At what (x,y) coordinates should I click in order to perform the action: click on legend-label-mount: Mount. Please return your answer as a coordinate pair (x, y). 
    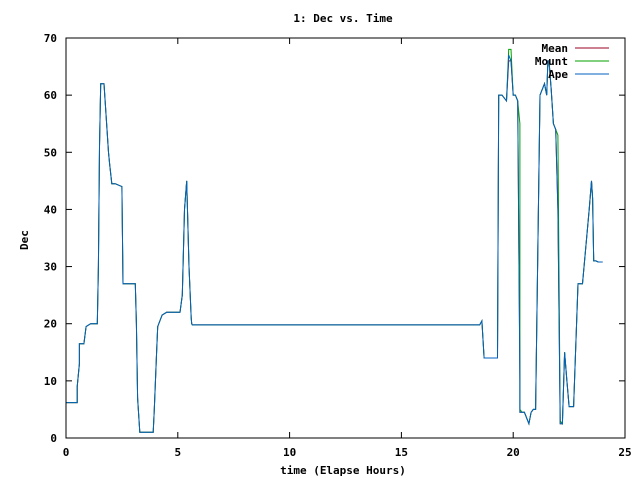
    Looking at the image, I should click on (551, 61).